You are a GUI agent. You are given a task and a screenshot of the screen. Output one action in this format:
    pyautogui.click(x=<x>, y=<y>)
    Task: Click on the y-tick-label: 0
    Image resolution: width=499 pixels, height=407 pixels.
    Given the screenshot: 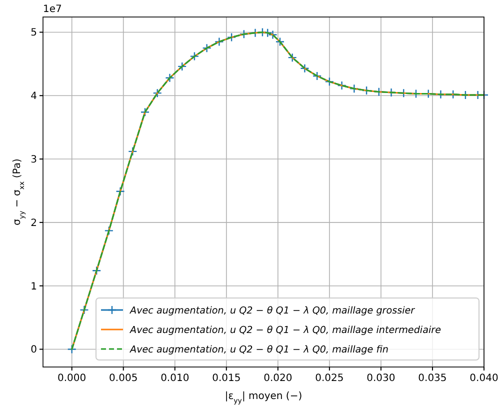 What is the action you would take?
    pyautogui.click(x=33, y=350)
    